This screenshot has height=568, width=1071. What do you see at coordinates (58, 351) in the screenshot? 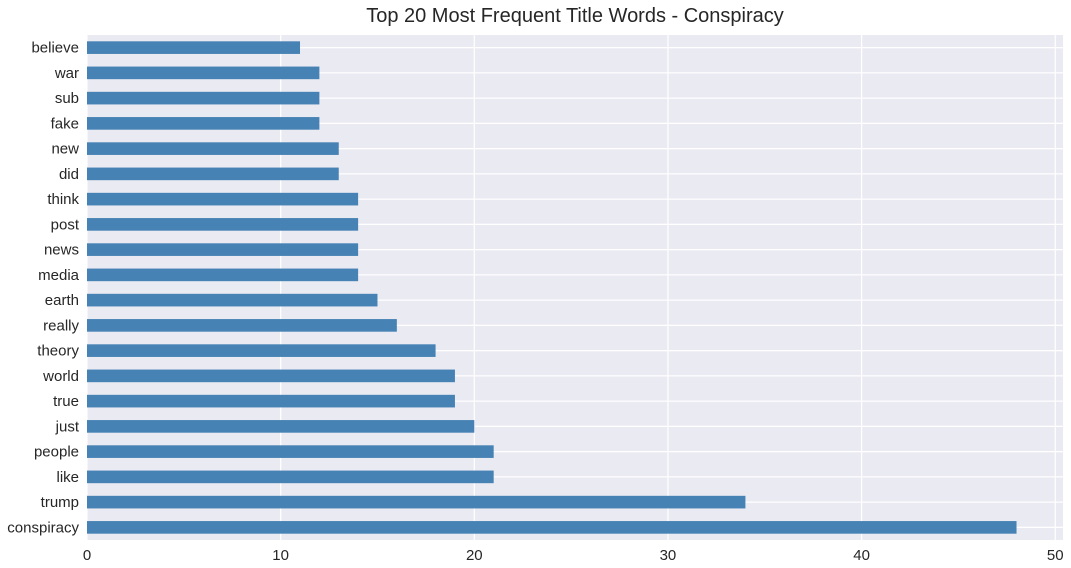
I see `y-tick-label-theory: theory` at bounding box center [58, 351].